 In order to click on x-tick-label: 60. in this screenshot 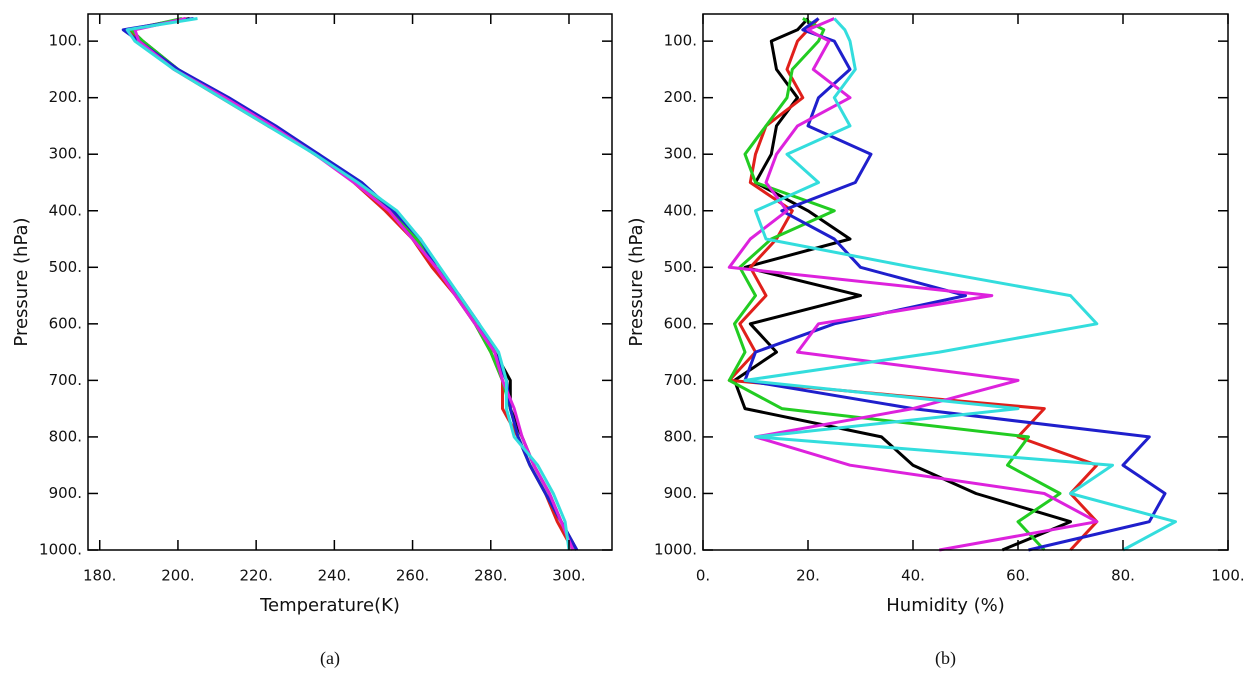, I will do `click(1018, 576)`.